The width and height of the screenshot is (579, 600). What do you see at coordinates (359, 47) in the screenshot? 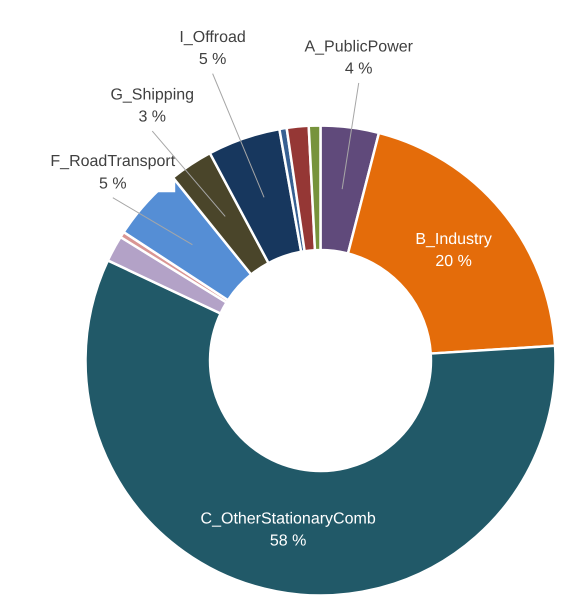
I see `slice-label: A_PublicPower` at bounding box center [359, 47].